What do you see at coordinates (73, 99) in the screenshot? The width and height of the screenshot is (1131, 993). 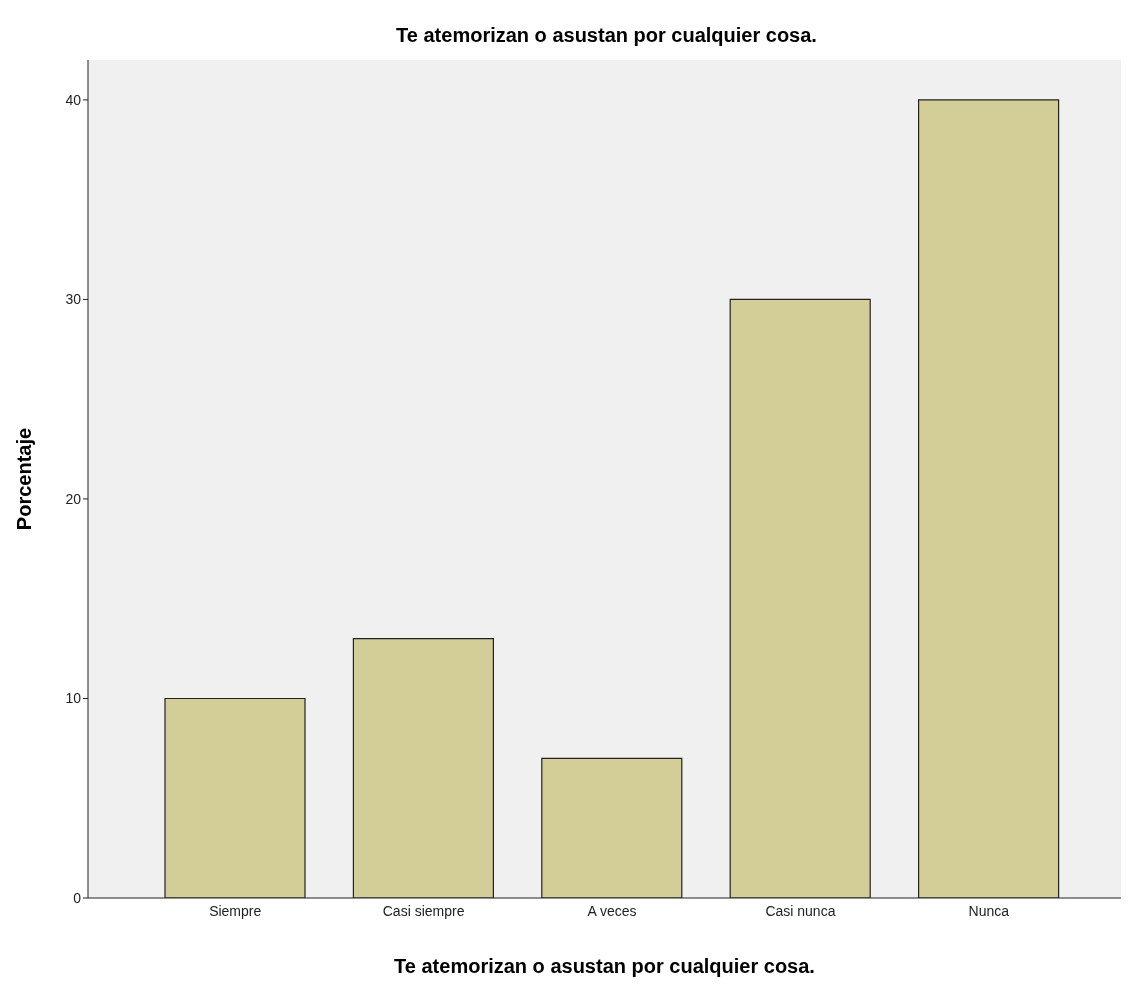 I see `y-tick-label: 40` at bounding box center [73, 99].